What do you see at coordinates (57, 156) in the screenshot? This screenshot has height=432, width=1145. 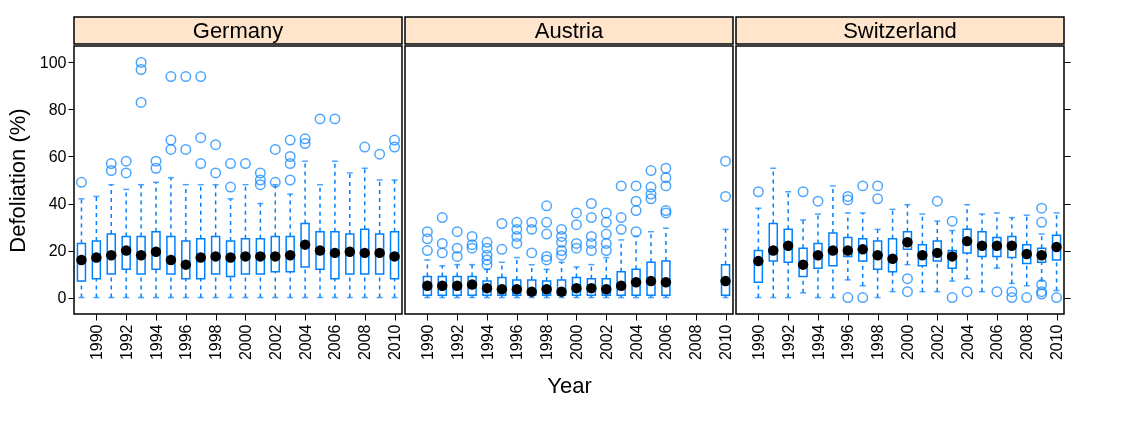 I see `y-tick-label: 60` at bounding box center [57, 156].